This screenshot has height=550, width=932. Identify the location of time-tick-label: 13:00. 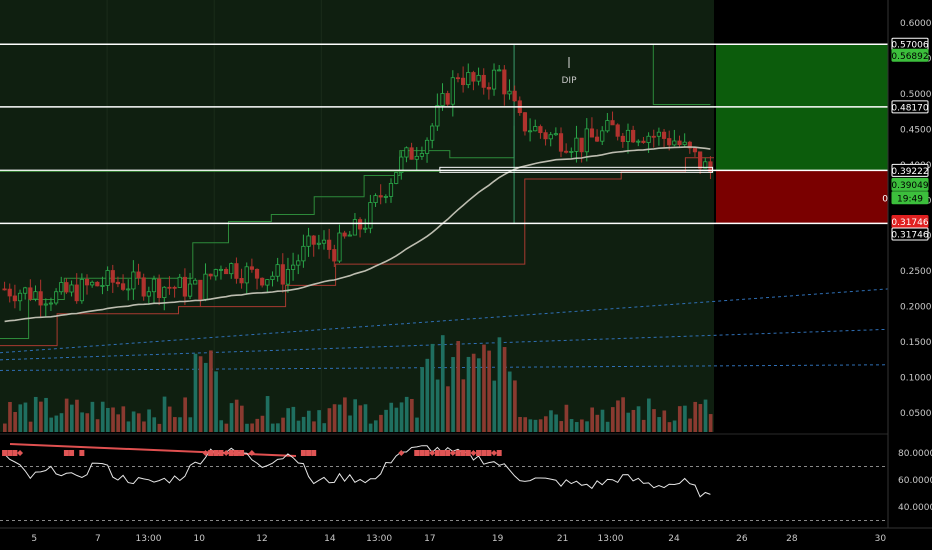
(611, 539).